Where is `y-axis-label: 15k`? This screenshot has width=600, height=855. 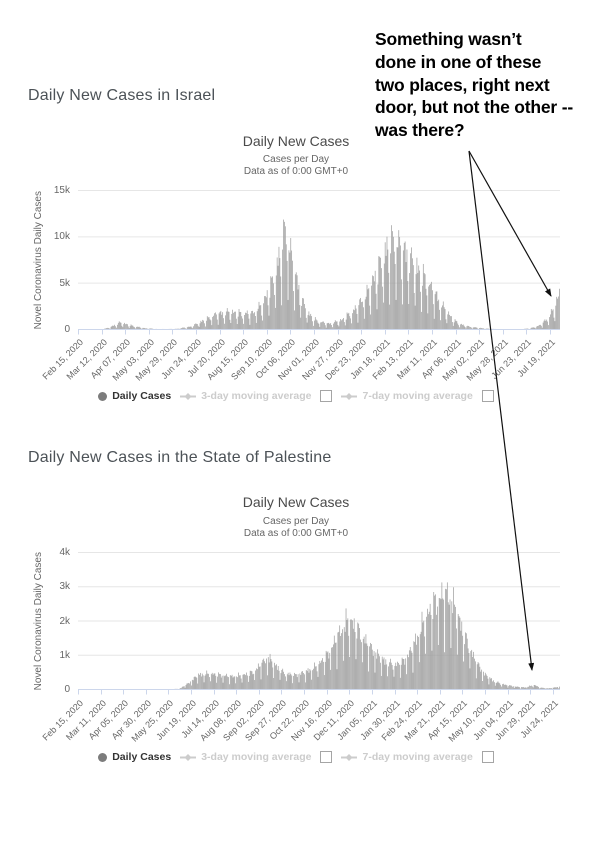 y-axis-label: 15k is located at coordinates (61, 190).